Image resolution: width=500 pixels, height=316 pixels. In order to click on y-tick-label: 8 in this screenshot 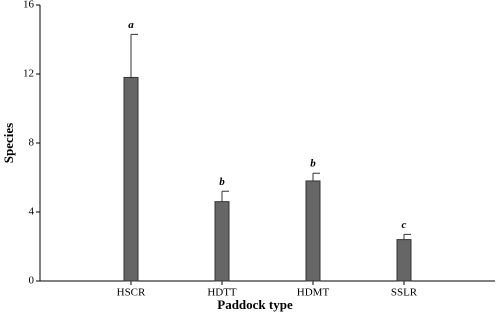, I will do `click(32, 143)`.